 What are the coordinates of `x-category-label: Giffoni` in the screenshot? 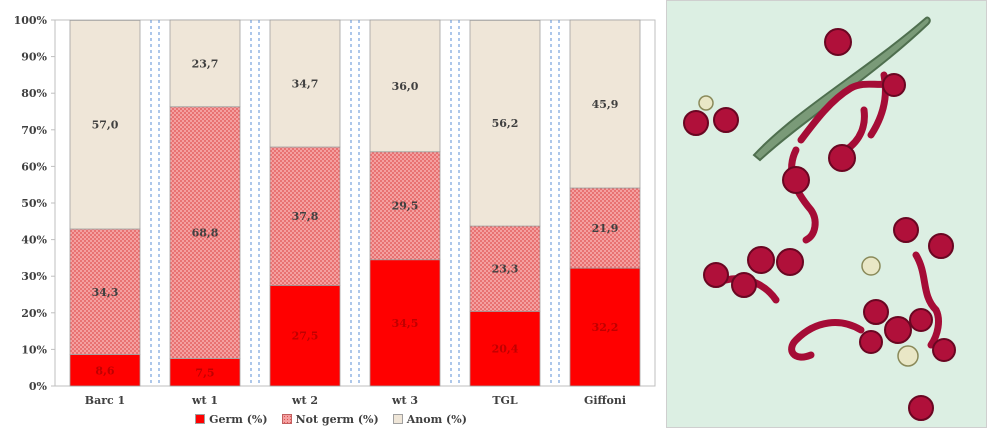 It's located at (605, 400).